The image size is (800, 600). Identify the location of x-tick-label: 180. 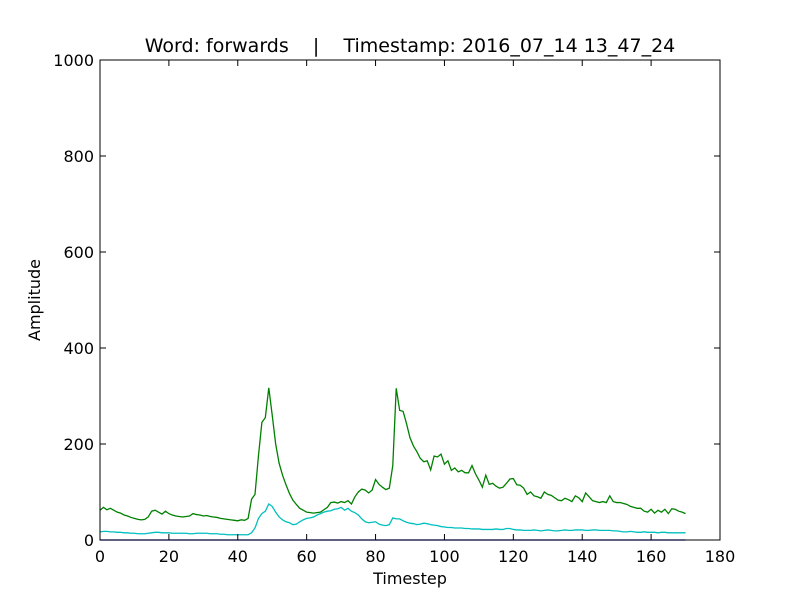
(720, 556).